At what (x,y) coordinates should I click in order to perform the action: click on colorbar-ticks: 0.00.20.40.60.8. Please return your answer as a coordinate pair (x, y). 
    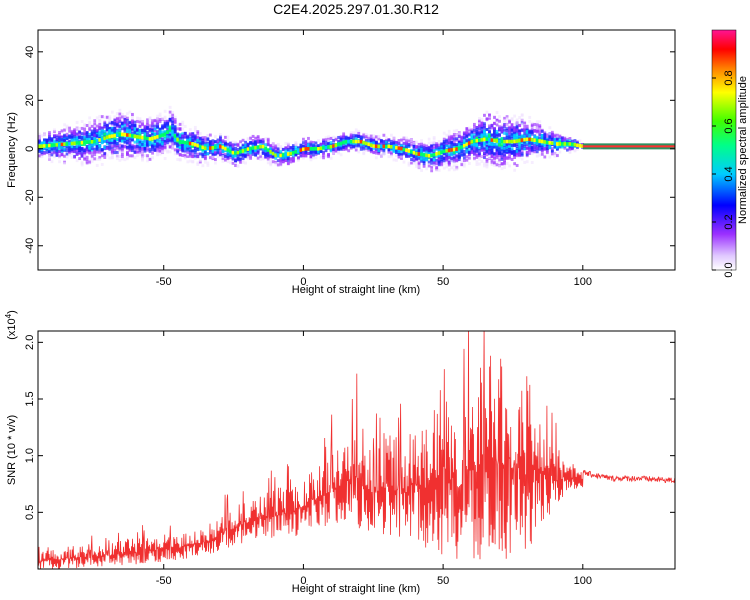
    Looking at the image, I should click on (723, 174).